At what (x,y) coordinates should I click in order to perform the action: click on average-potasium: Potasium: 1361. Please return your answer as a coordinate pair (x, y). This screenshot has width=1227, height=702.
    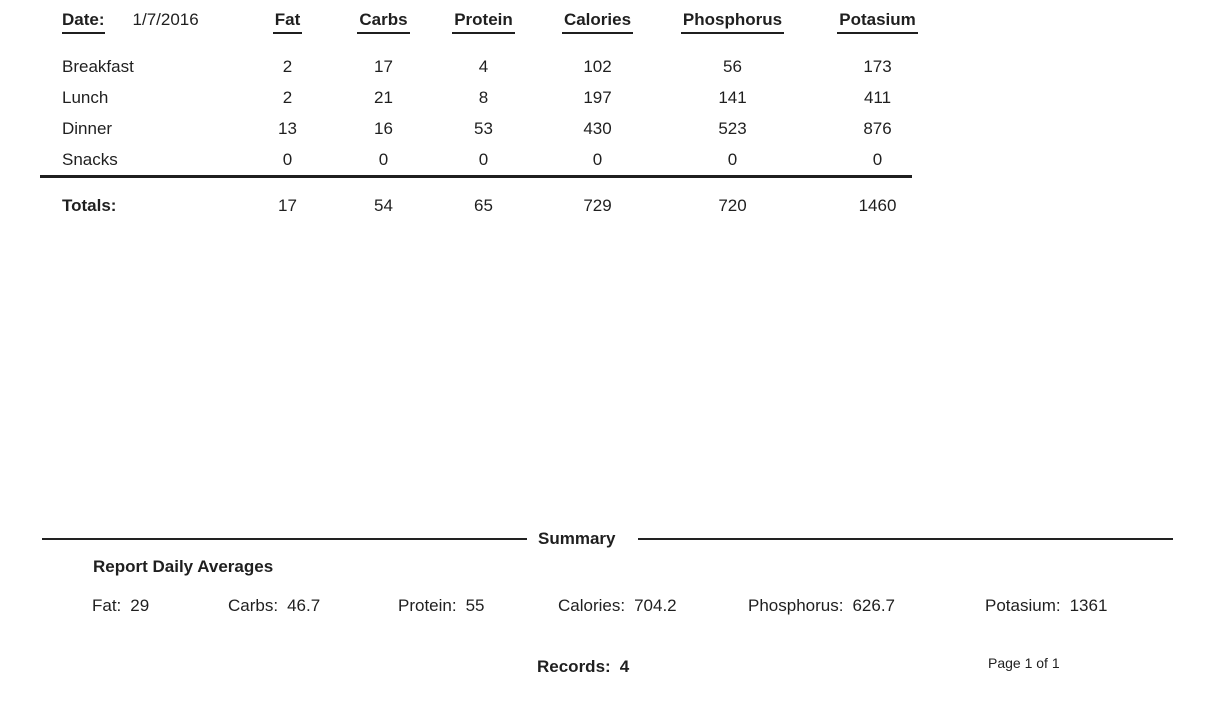
    Looking at the image, I should click on (1046, 606).